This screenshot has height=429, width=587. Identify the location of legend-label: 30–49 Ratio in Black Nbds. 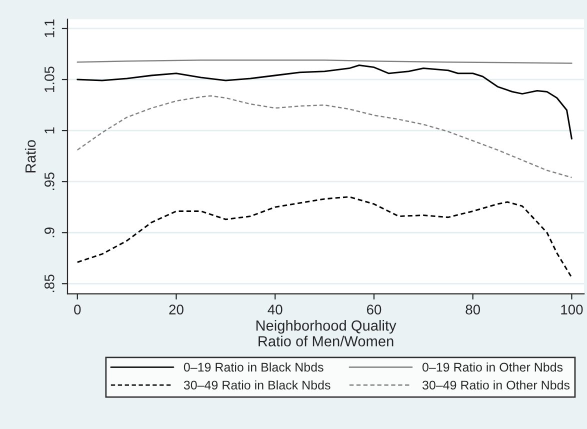
(257, 385).